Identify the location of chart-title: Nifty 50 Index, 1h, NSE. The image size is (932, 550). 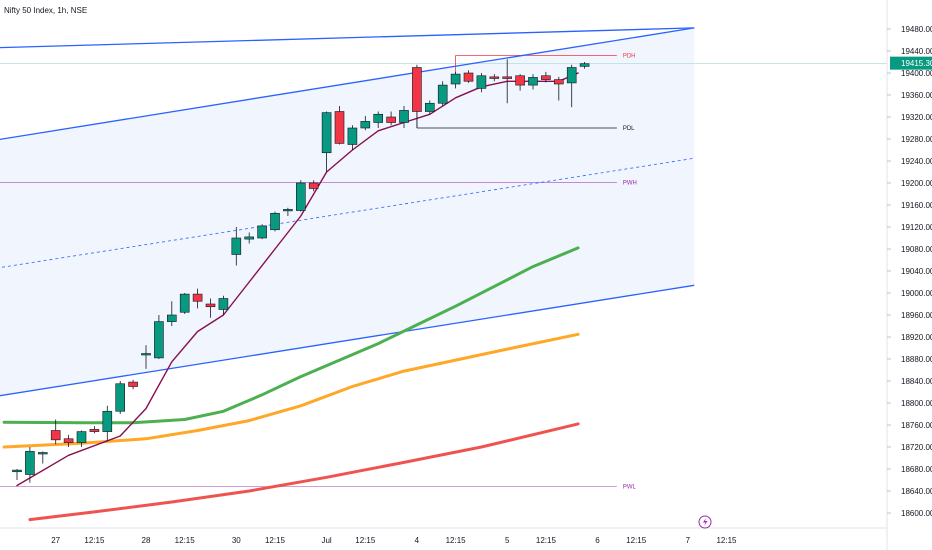
(45, 10).